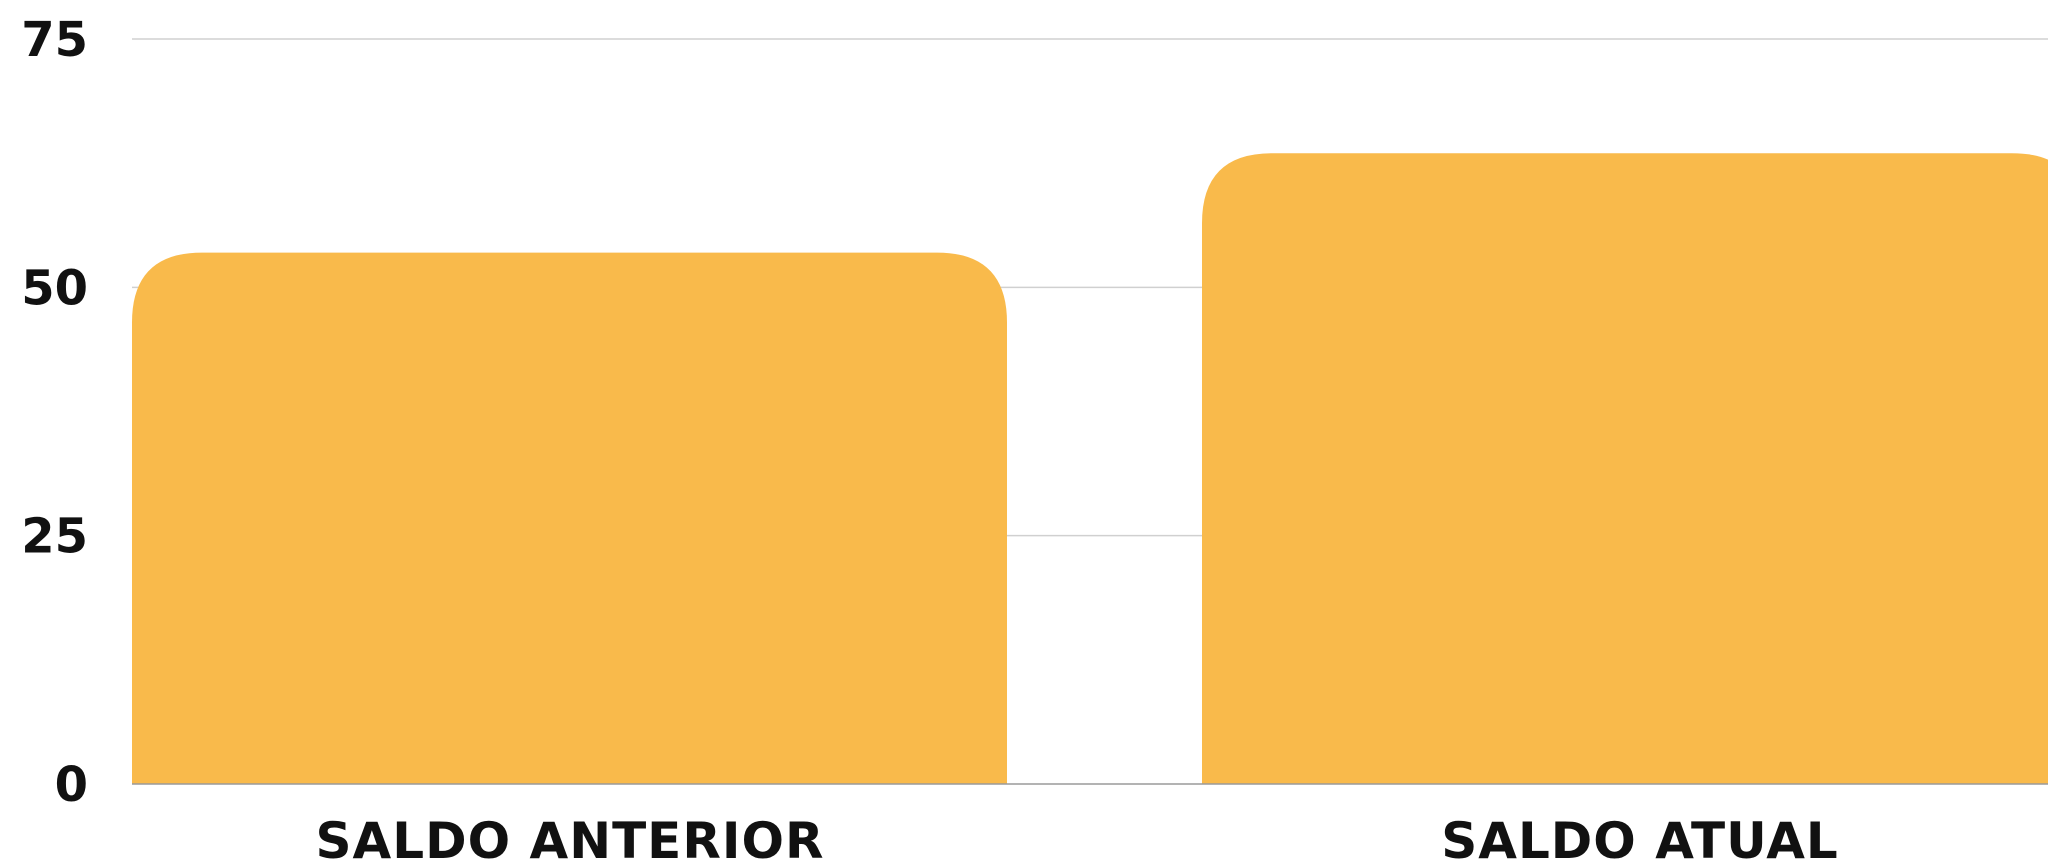  I want to click on y-tick-label: 50, so click(54, 288).